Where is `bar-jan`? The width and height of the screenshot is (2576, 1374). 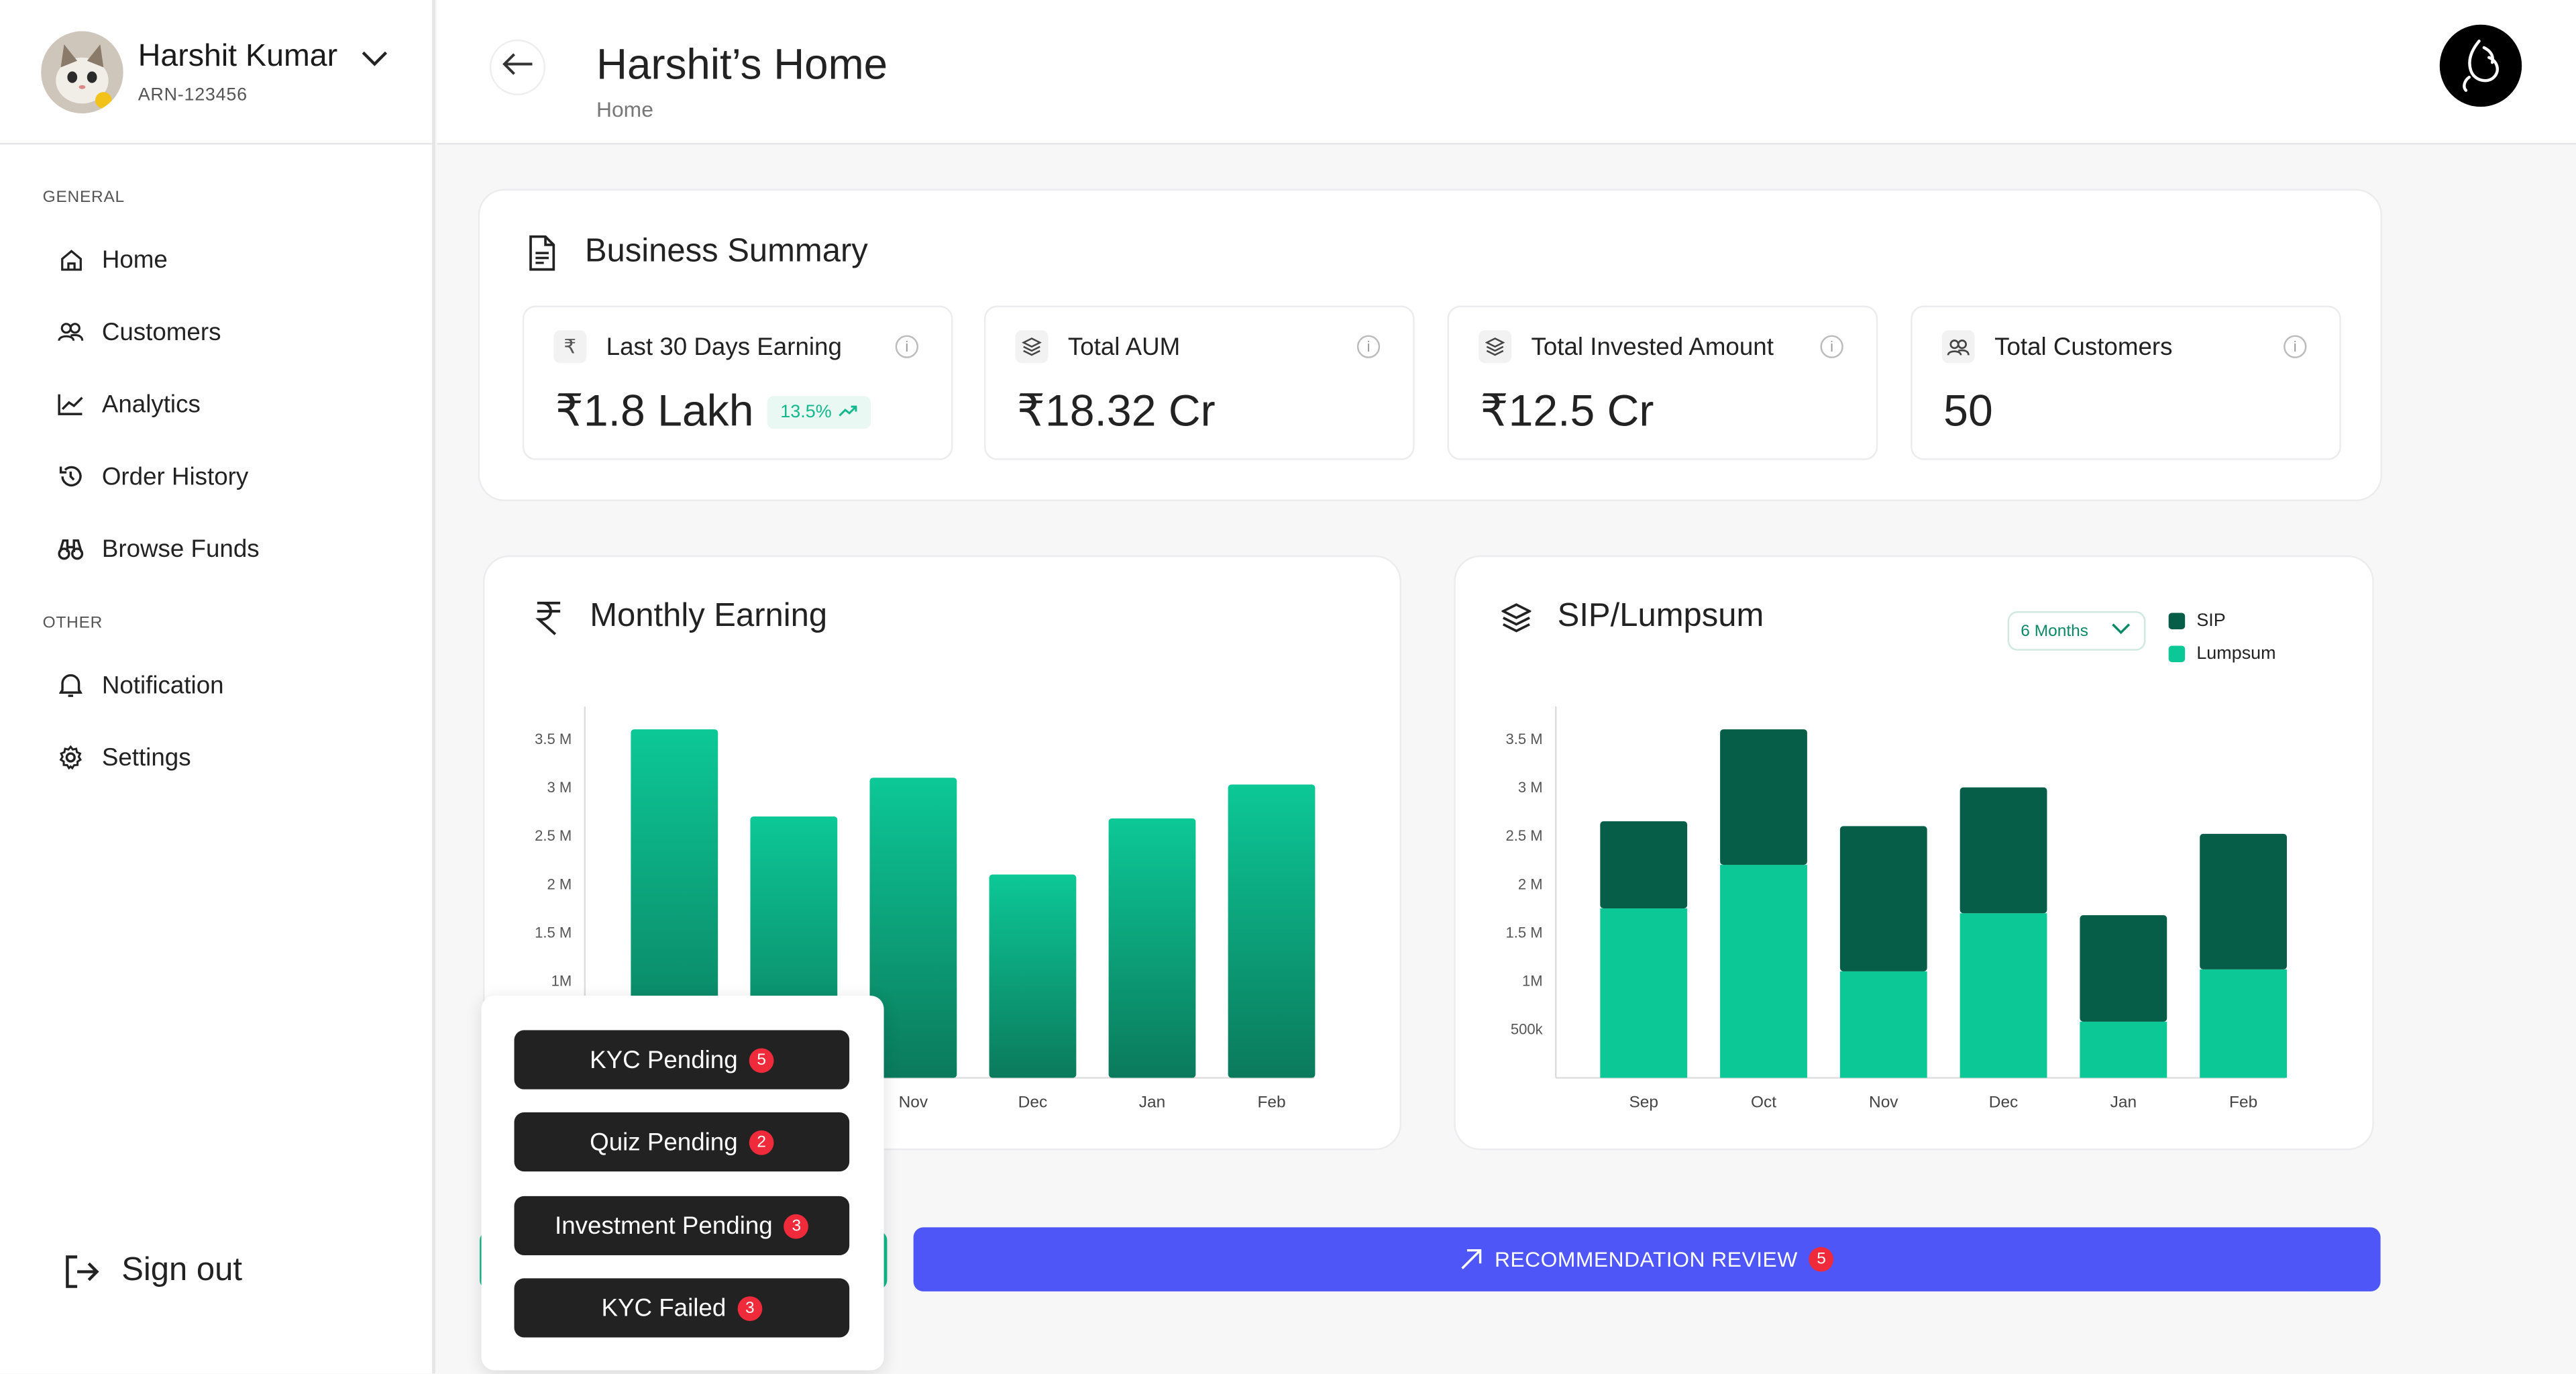 bar-jan is located at coordinates (1152, 948).